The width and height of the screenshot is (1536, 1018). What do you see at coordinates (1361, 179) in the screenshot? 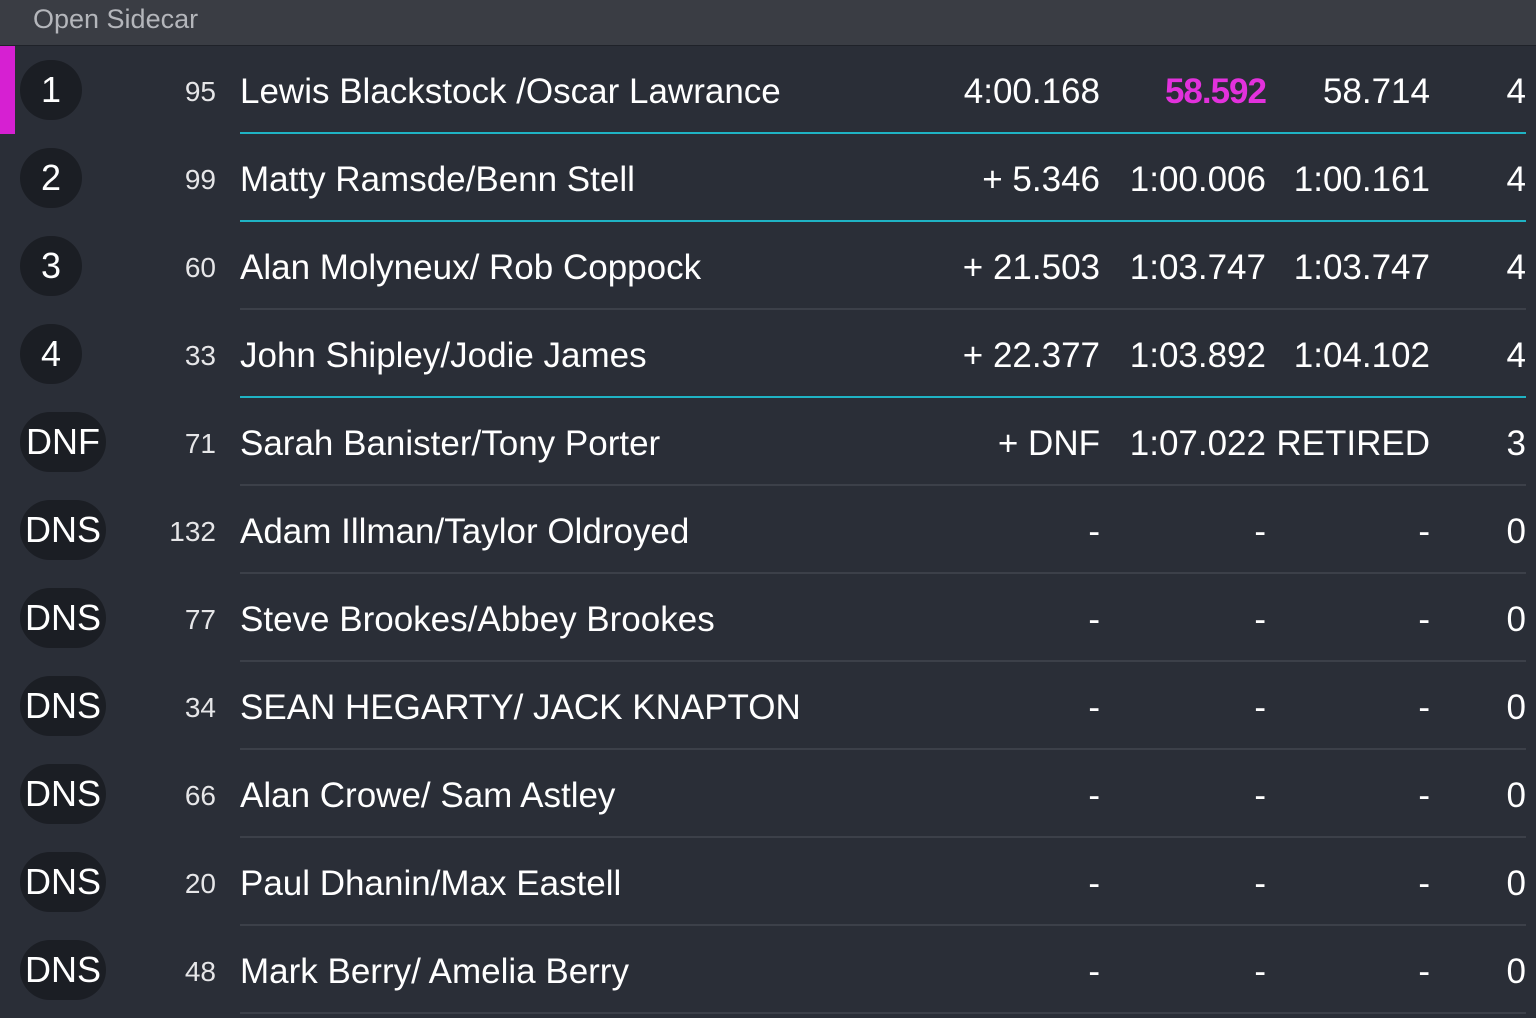
I see `last-lap: 1:00.161` at bounding box center [1361, 179].